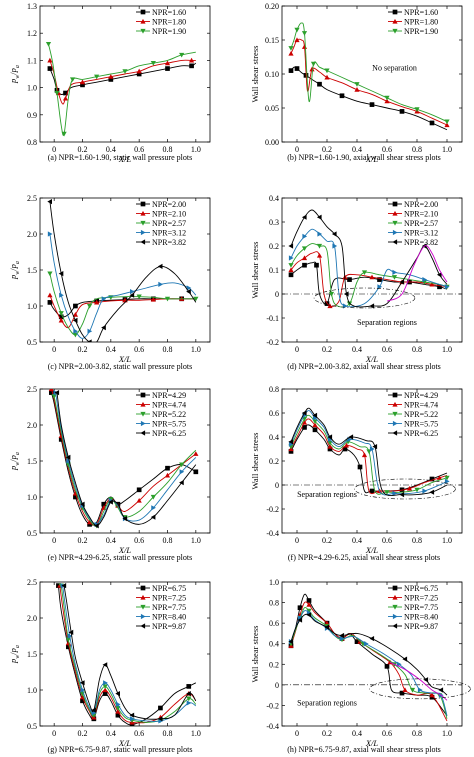 This screenshot has height=757, width=474. I want to click on legend-entry: NPR=8.40, so click(169, 617).